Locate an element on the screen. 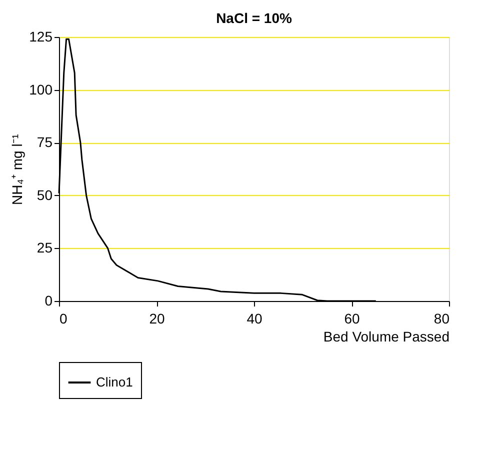 The height and width of the screenshot is (470, 502). y-tick-label: 25 is located at coordinates (44, 248).